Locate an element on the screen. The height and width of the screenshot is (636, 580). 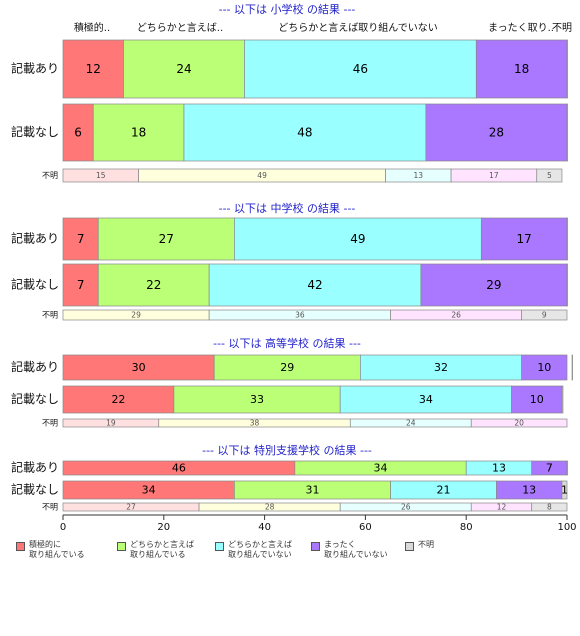
data-label-4-1-3: 13 is located at coordinates (499, 468).